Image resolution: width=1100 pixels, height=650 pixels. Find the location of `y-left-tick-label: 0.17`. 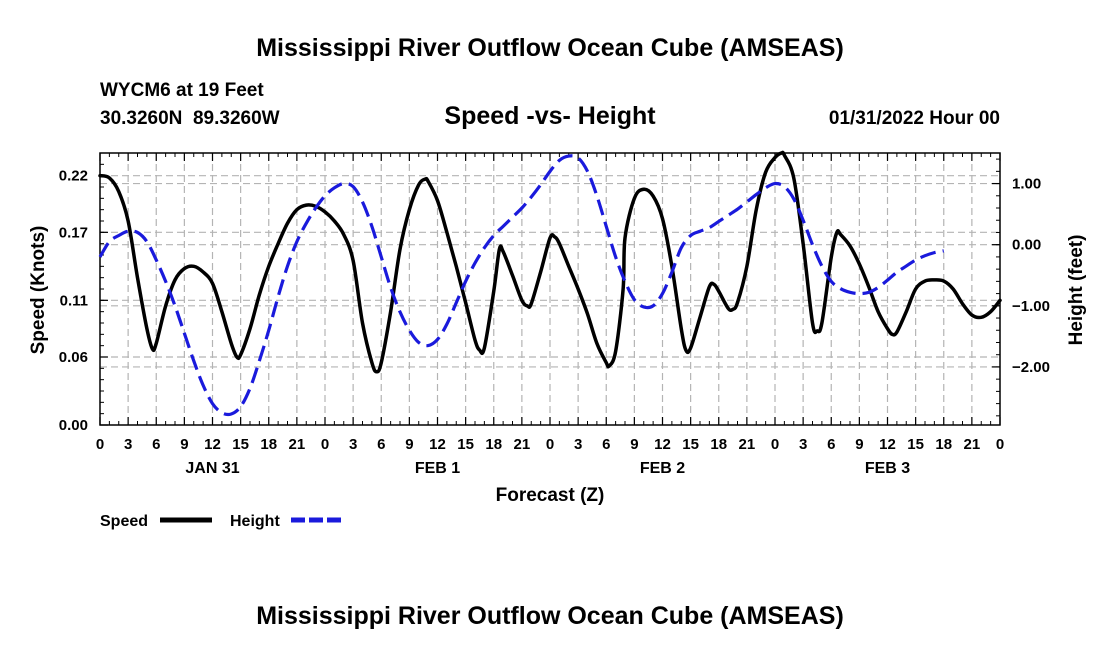

y-left-tick-label: 0.17 is located at coordinates (73, 232).